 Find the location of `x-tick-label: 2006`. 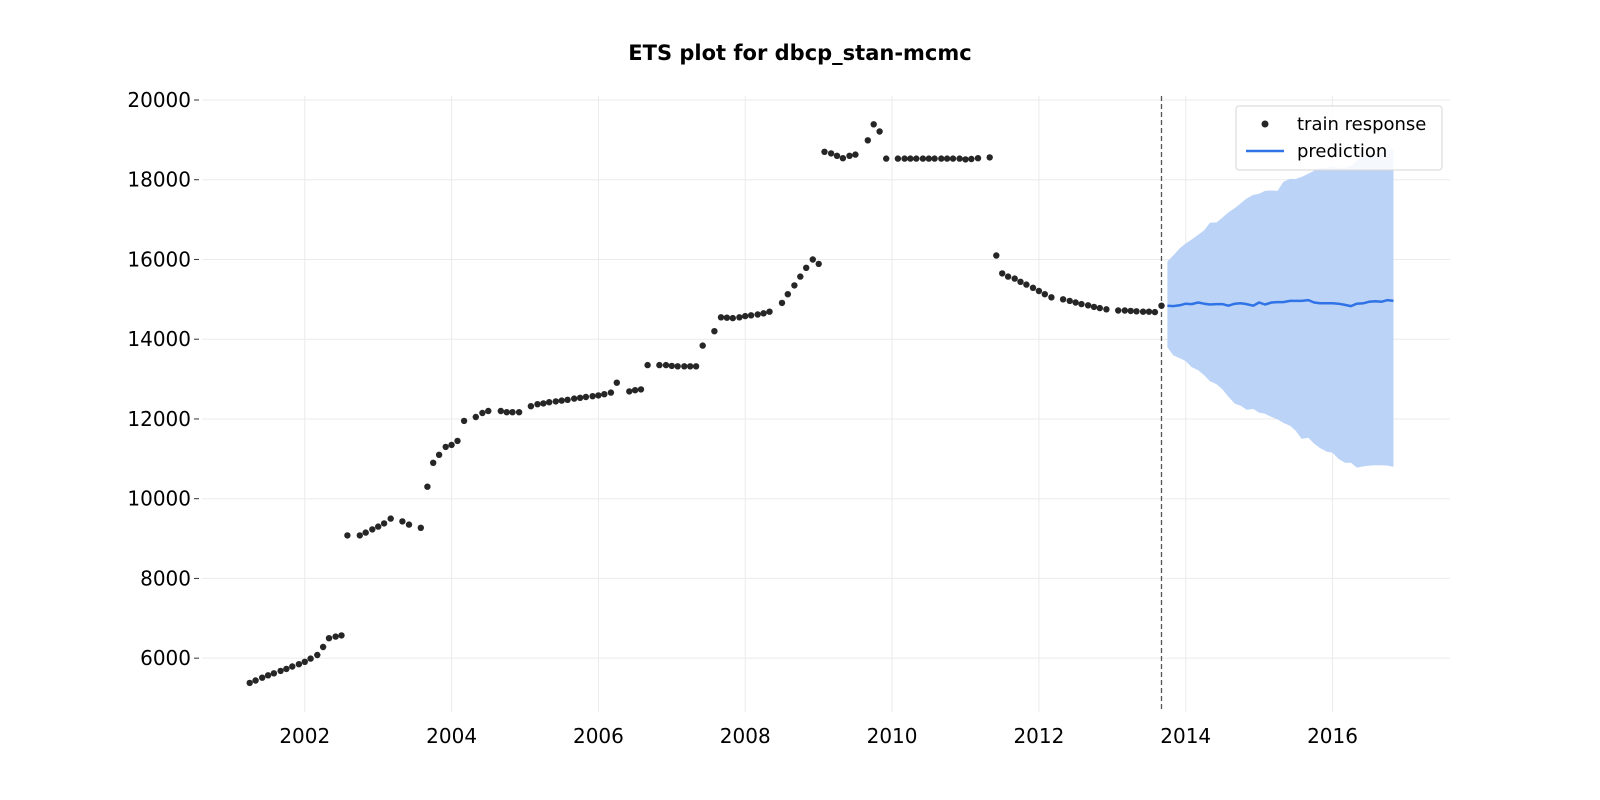

x-tick-label: 2006 is located at coordinates (598, 736).